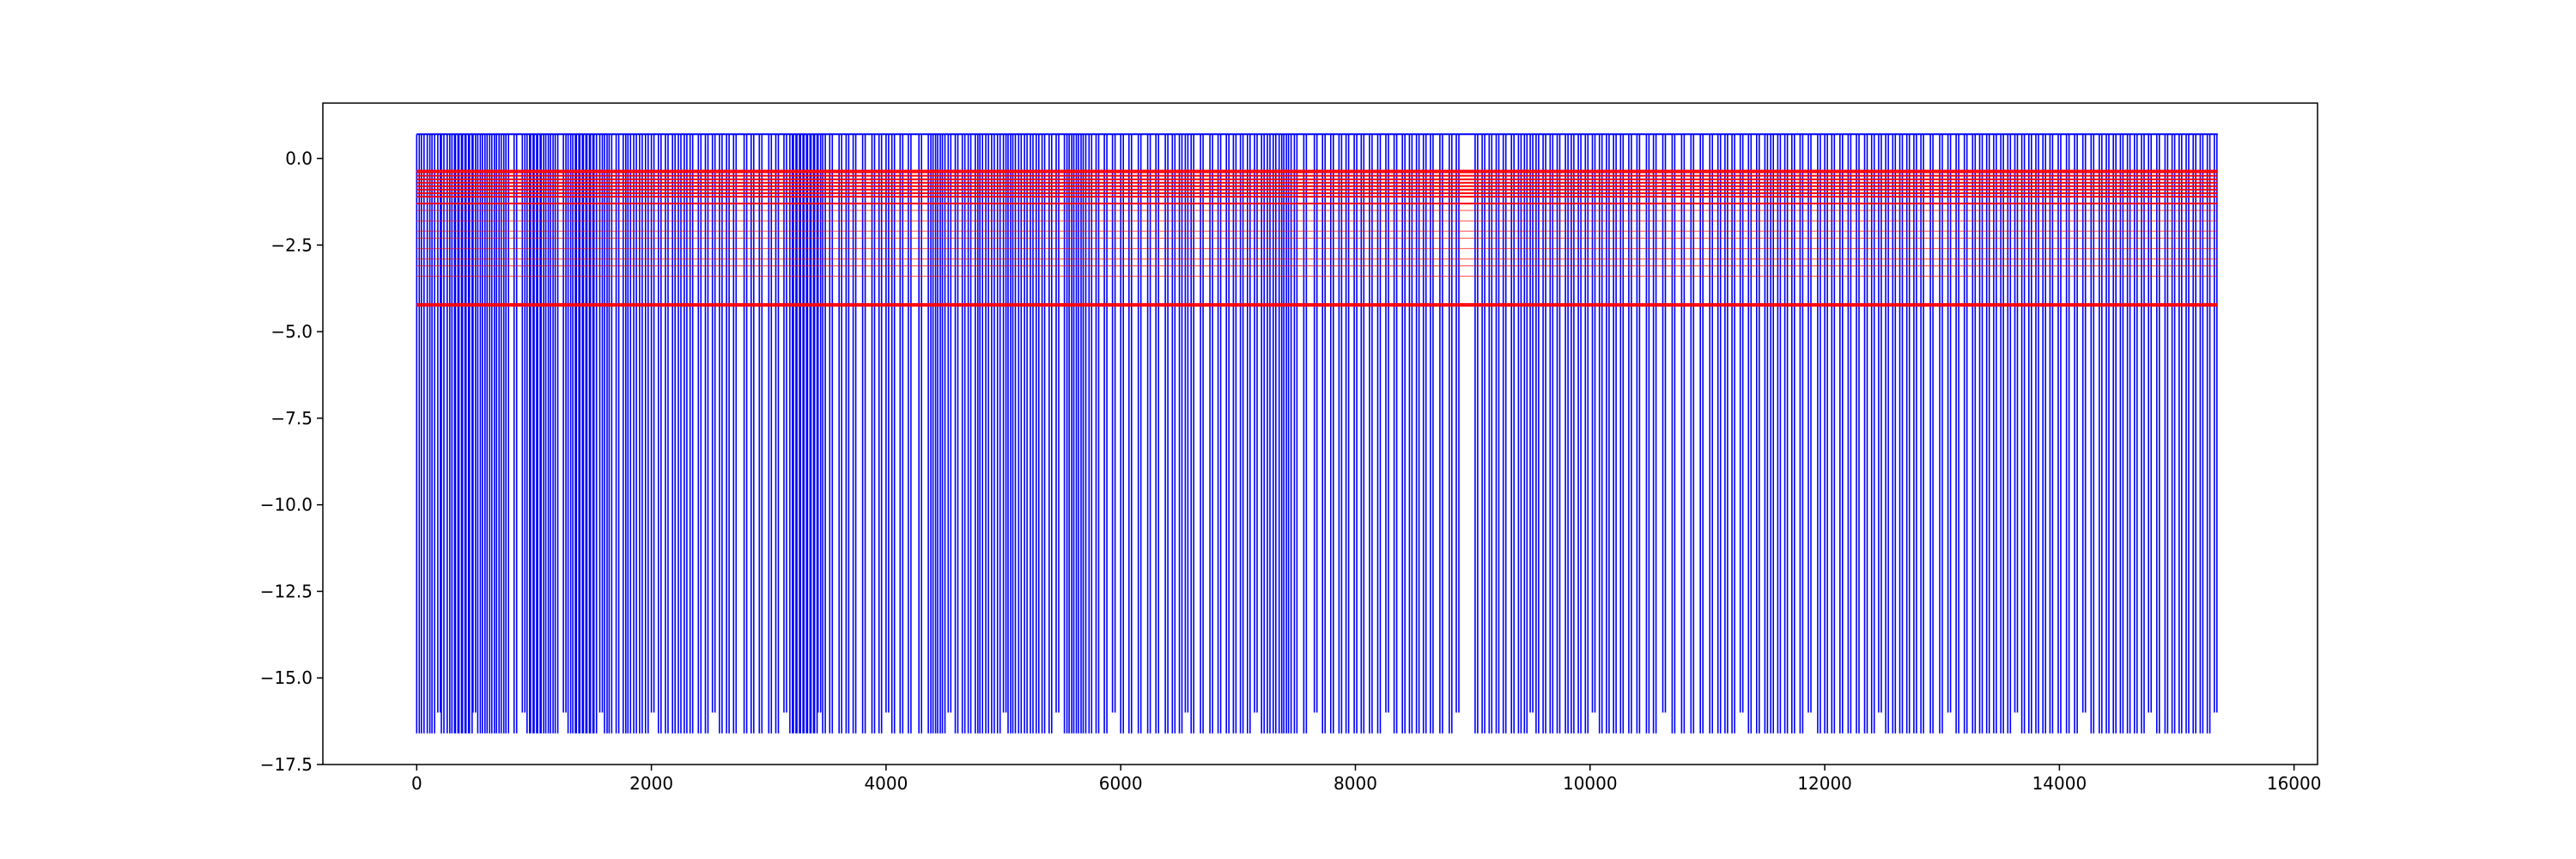  What do you see at coordinates (2295, 783) in the screenshot?
I see `x-tick-label: 16000` at bounding box center [2295, 783].